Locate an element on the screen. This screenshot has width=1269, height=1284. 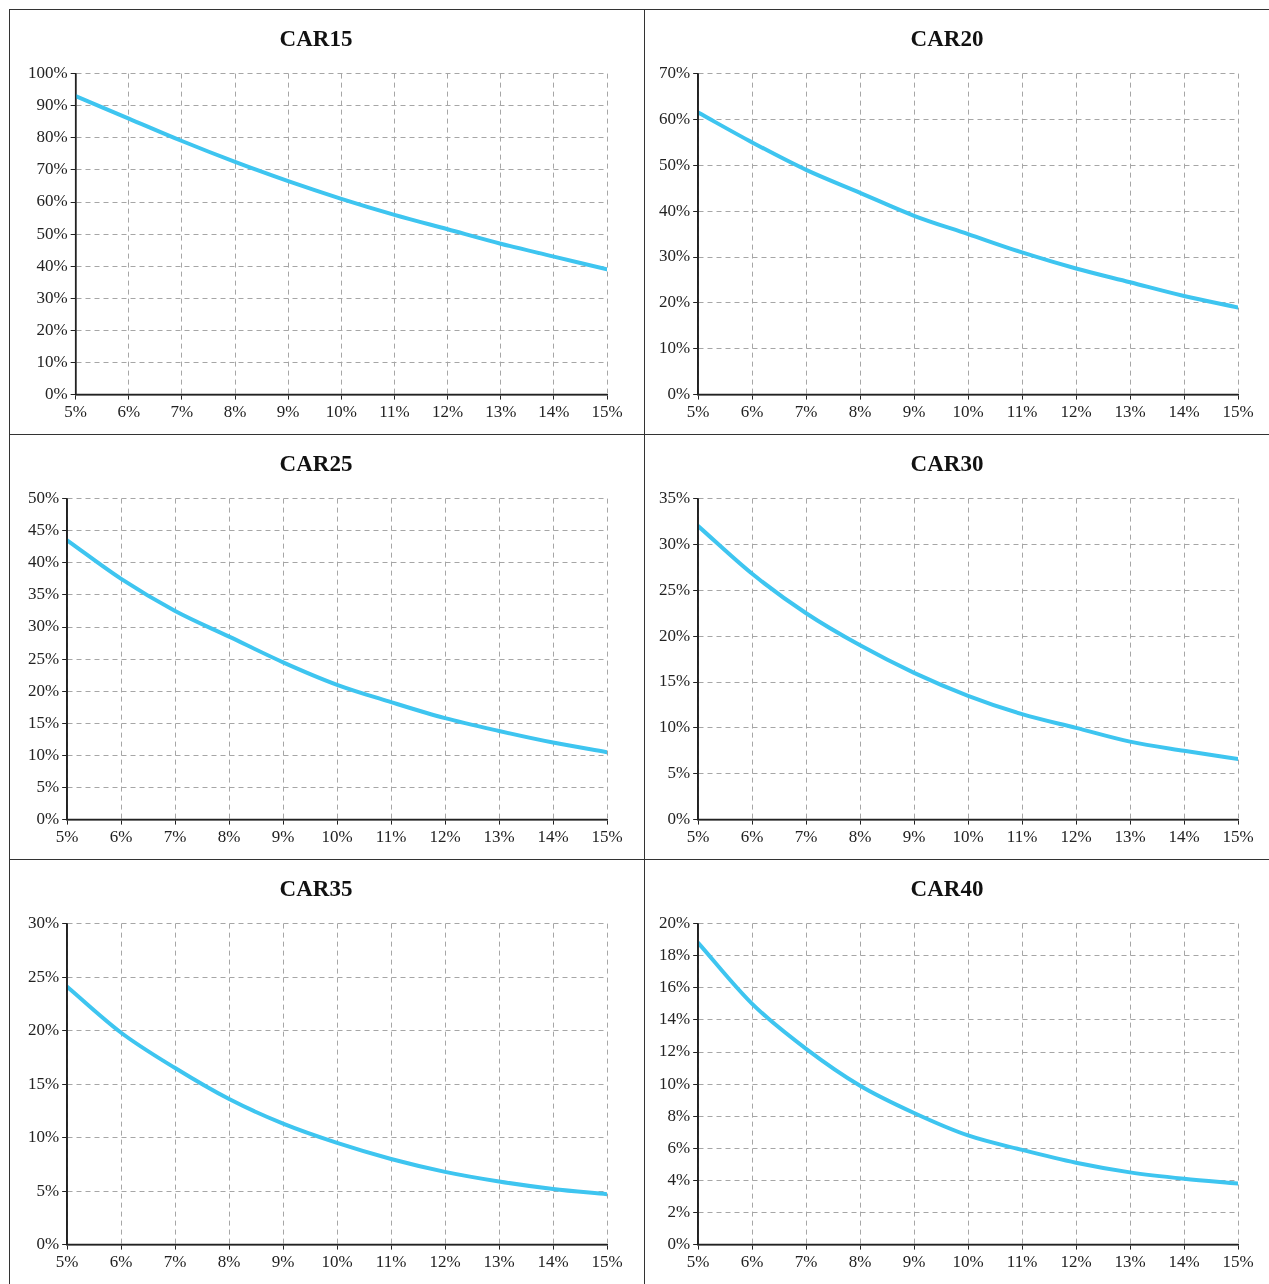
y-tick-label: 6% is located at coordinates (678, 1147).